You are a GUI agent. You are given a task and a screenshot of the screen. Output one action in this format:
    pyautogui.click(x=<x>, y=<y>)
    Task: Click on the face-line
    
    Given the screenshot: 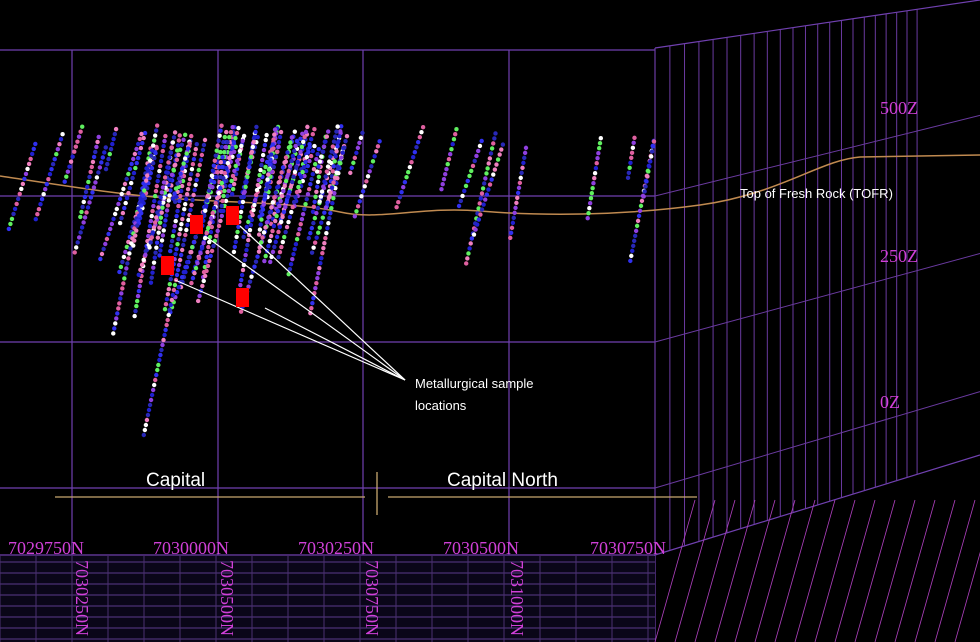 What is the action you would take?
    pyautogui.click(x=817, y=298)
    